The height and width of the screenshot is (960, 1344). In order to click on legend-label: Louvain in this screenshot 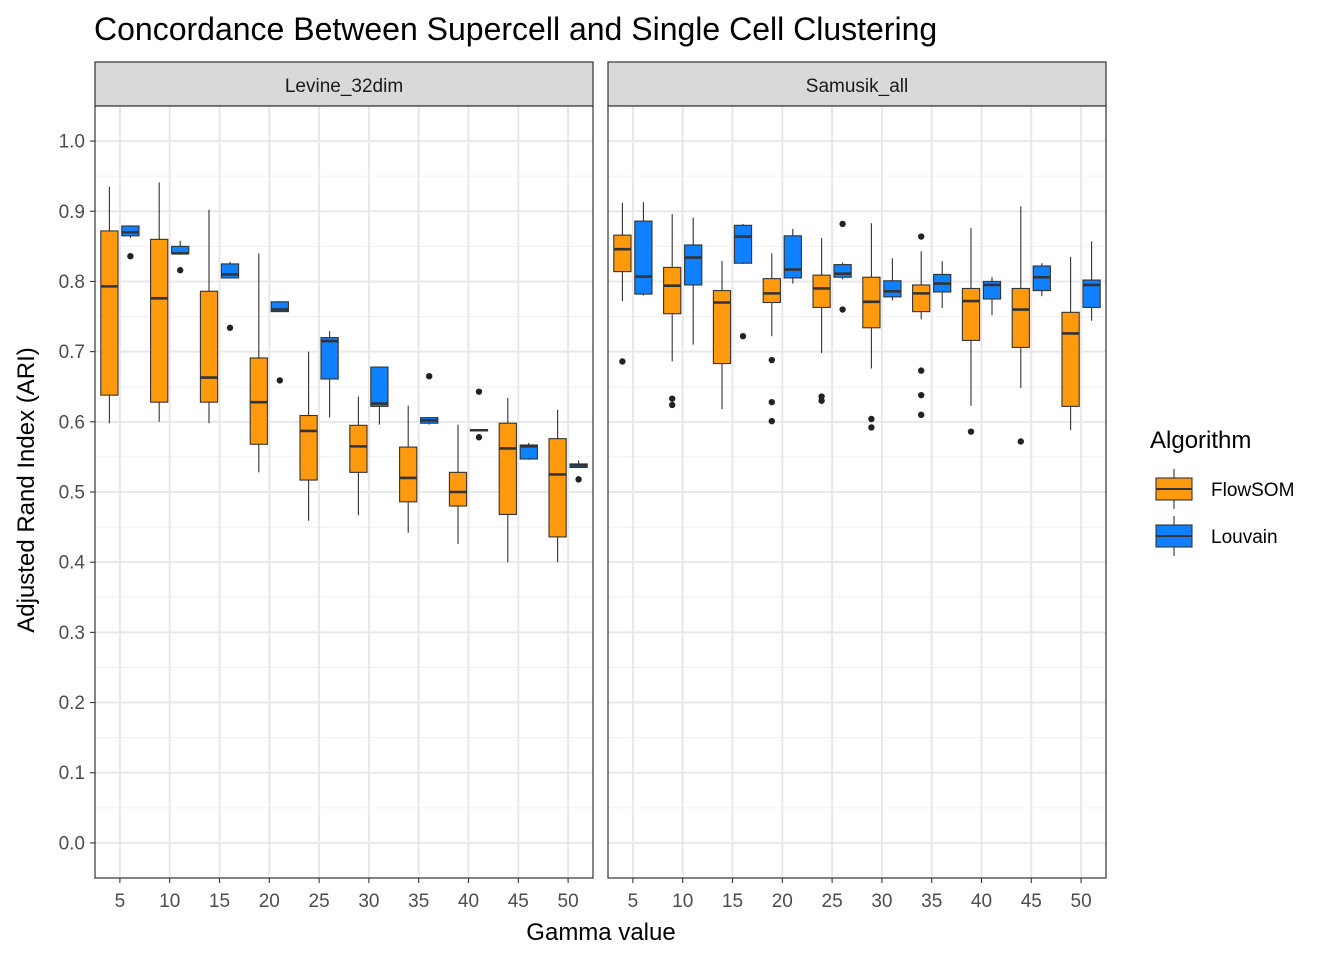, I will do `click(1244, 537)`.